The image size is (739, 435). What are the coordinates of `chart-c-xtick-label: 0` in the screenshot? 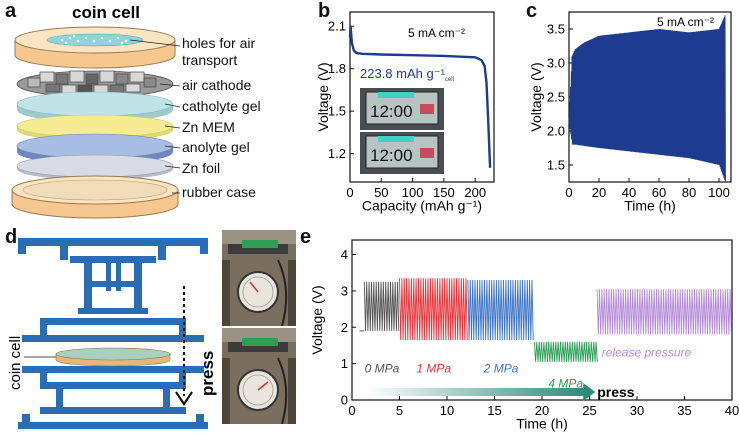 It's located at (568, 192).